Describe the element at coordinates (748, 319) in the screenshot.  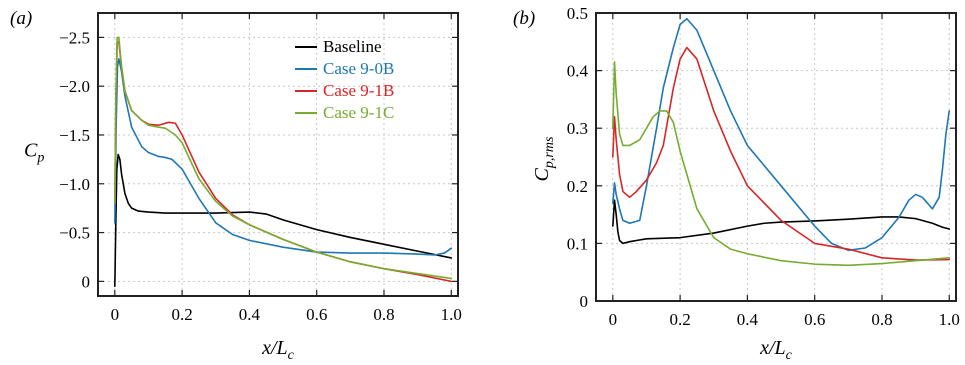
I see `panel-b-xtick-label-2: 0.4` at that location.